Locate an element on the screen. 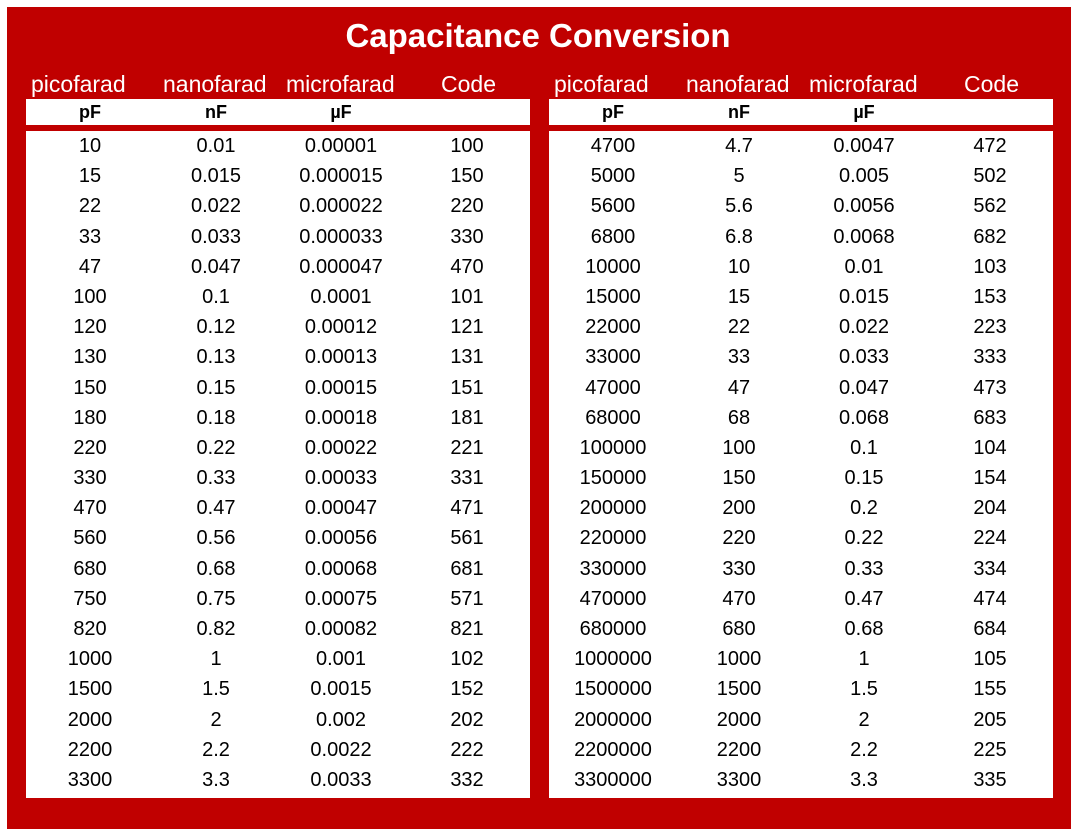  nf-cell: 2000 is located at coordinates (739, 719).